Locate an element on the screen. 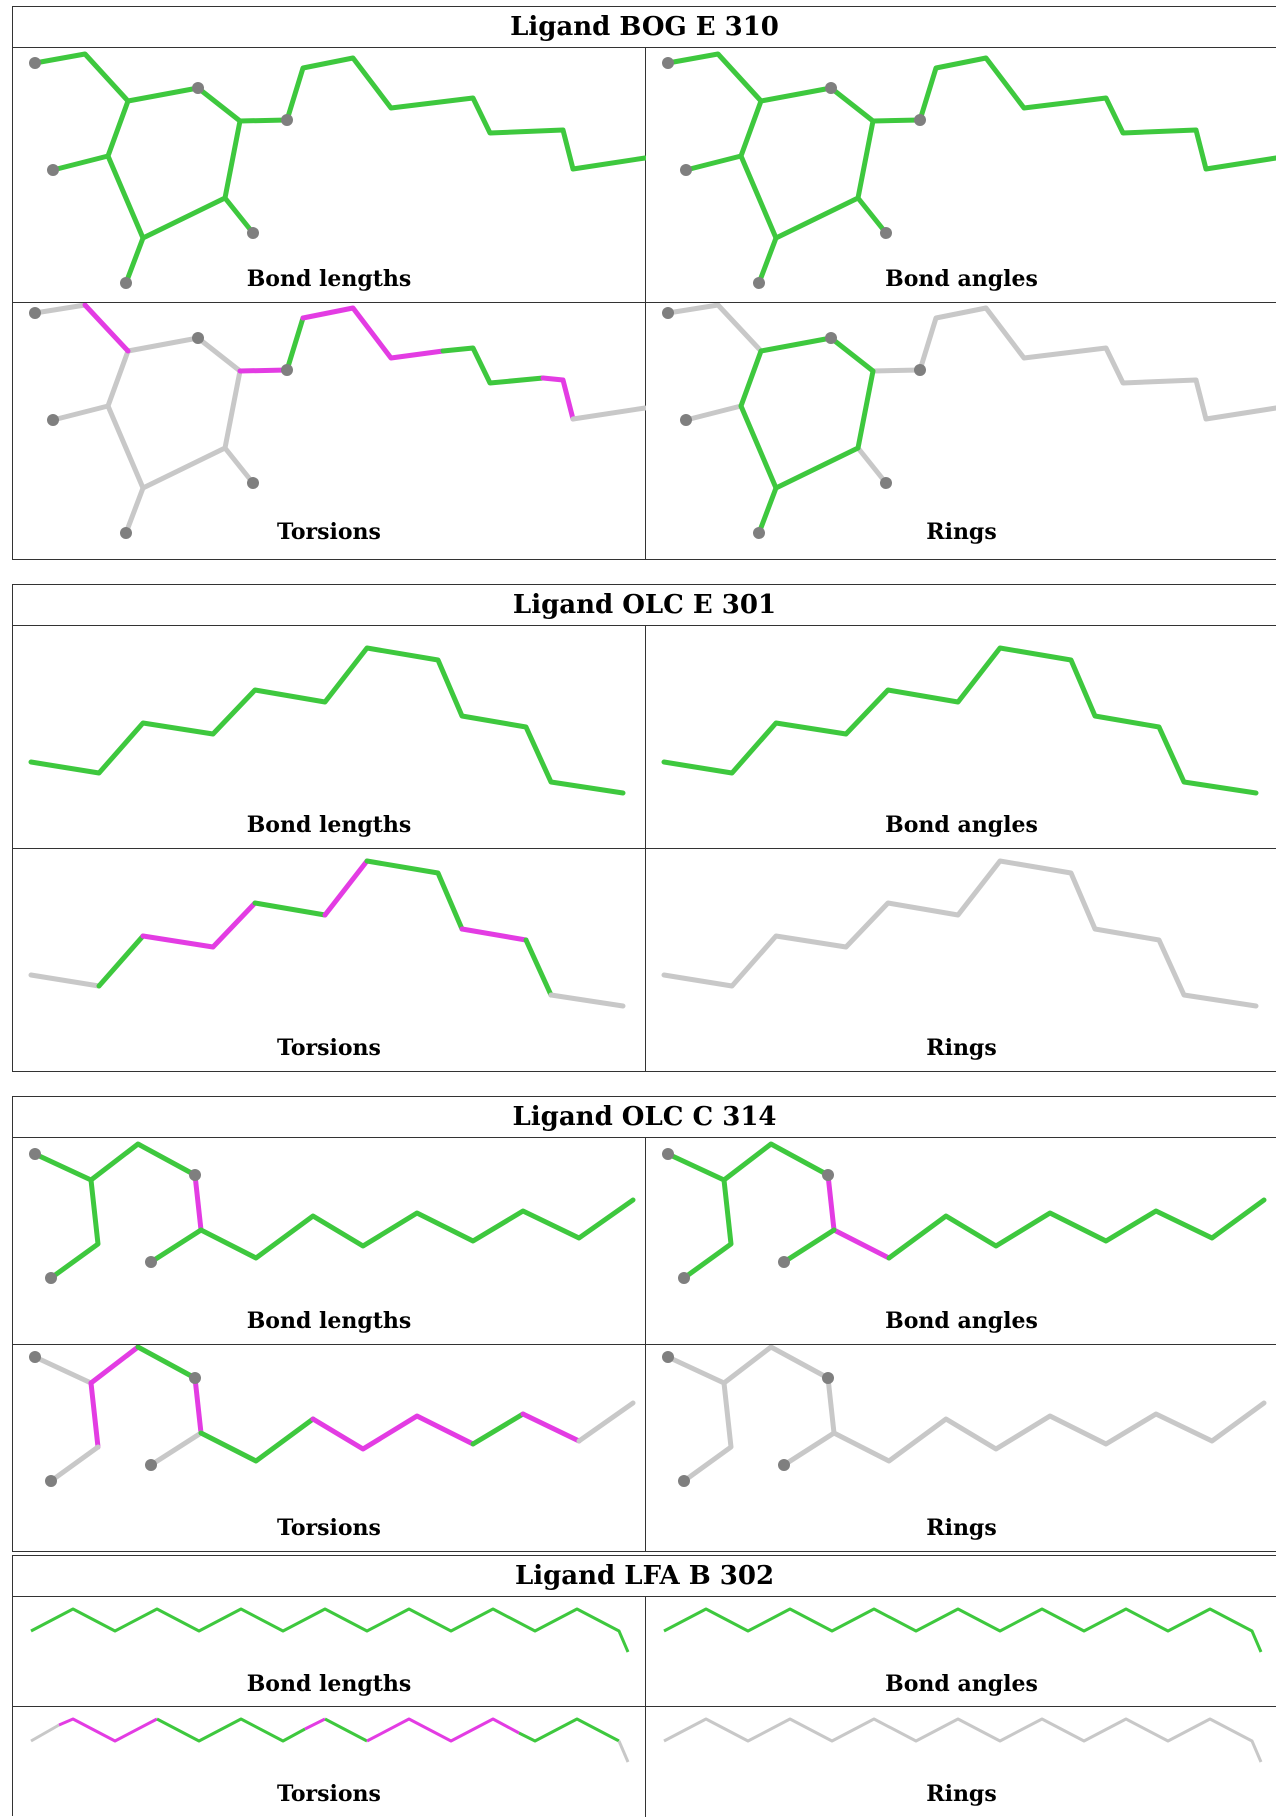 Image resolution: width=1276 pixels, height=1817 pixels. lfa-rings-structure is located at coordinates (963, 1740).